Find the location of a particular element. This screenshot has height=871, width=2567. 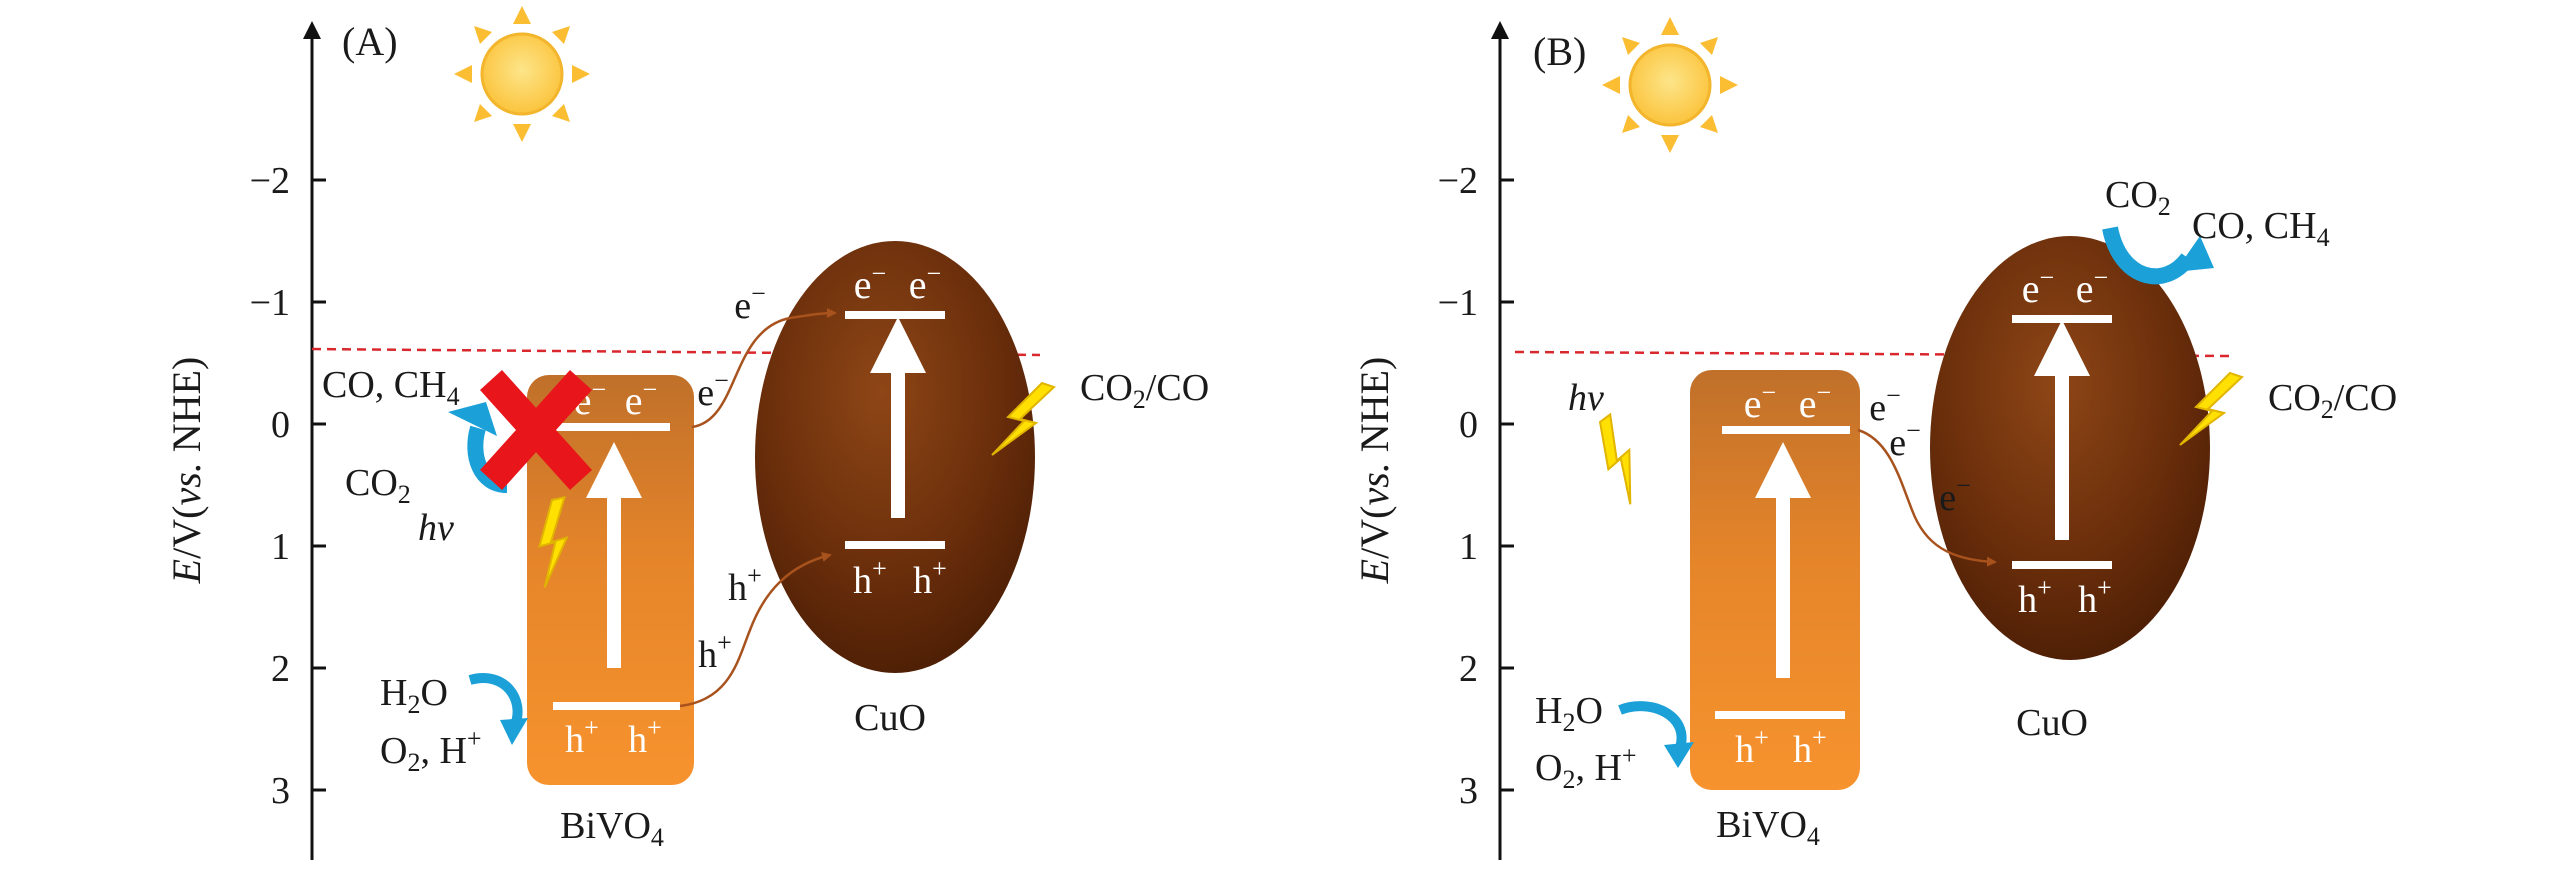

red-cross-icon is located at coordinates (536, 430).